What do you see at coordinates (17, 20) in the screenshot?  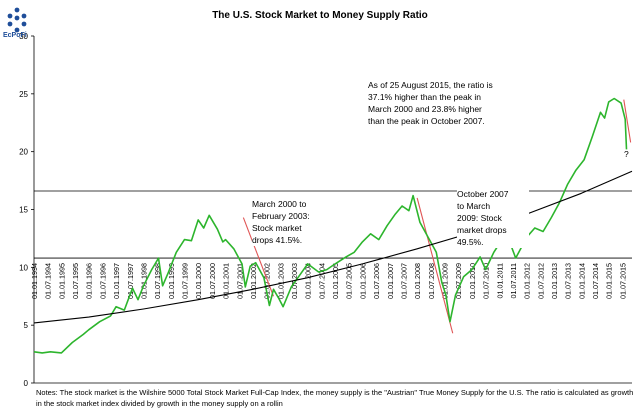 I see `logo-icon` at bounding box center [17, 20].